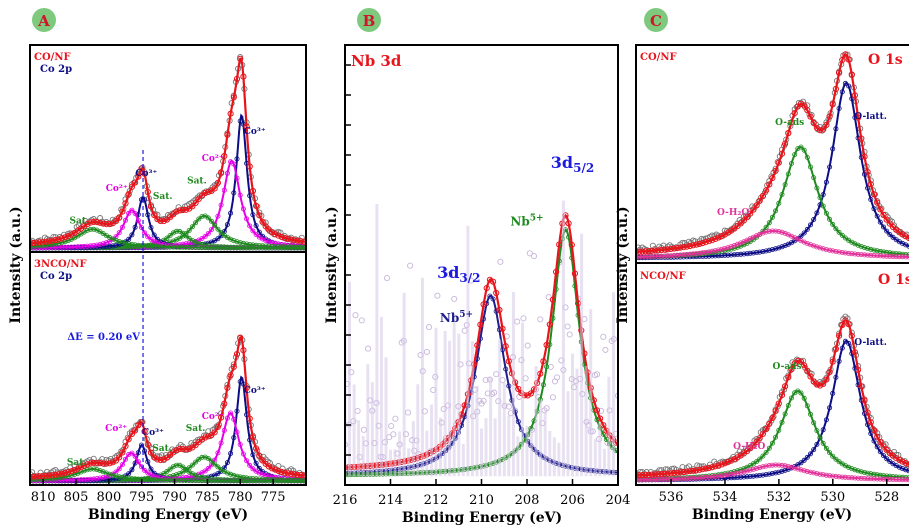 This screenshot has width=909, height=527. What do you see at coordinates (60, 264) in the screenshot?
I see `panel-a-bottom-sample-label: 3NCO/NF` at bounding box center [60, 264].